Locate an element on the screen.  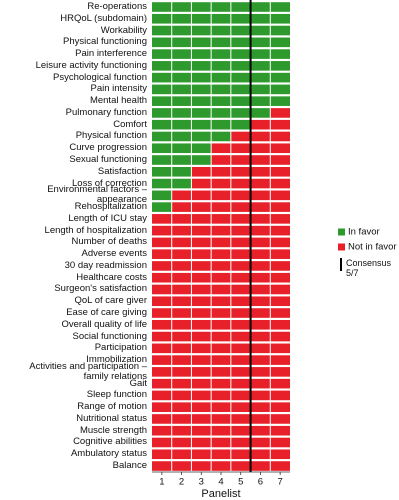
y-tick-label: Pain intensity is located at coordinates (118, 89).